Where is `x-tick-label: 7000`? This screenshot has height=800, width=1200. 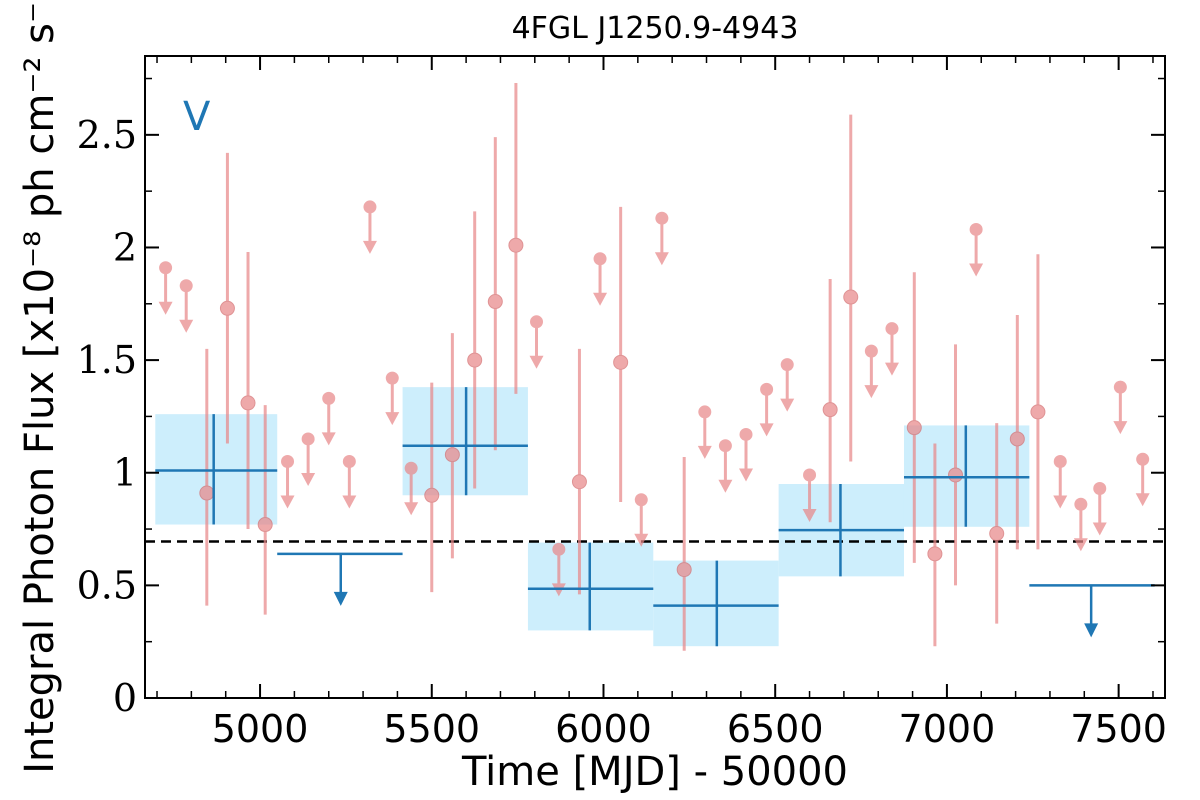
x-tick-label: 7000 is located at coordinates (947, 729).